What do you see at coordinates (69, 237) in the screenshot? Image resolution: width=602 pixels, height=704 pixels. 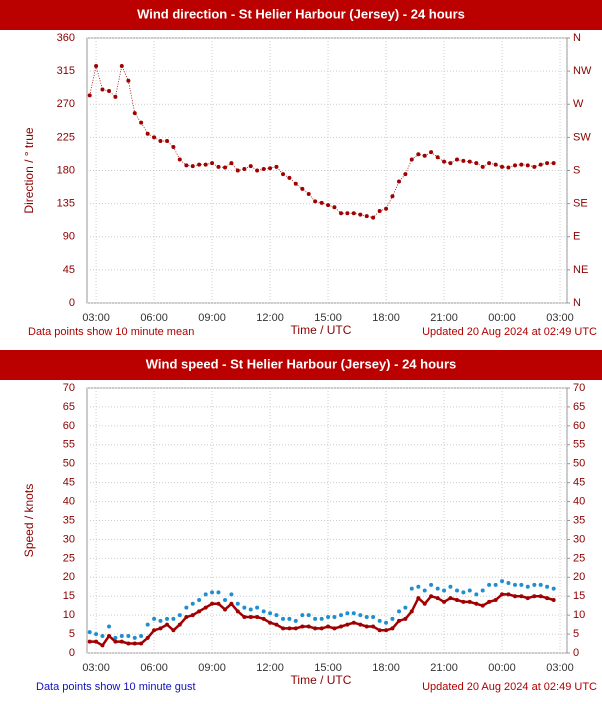 I see `y-tick-label: 90` at bounding box center [69, 237].